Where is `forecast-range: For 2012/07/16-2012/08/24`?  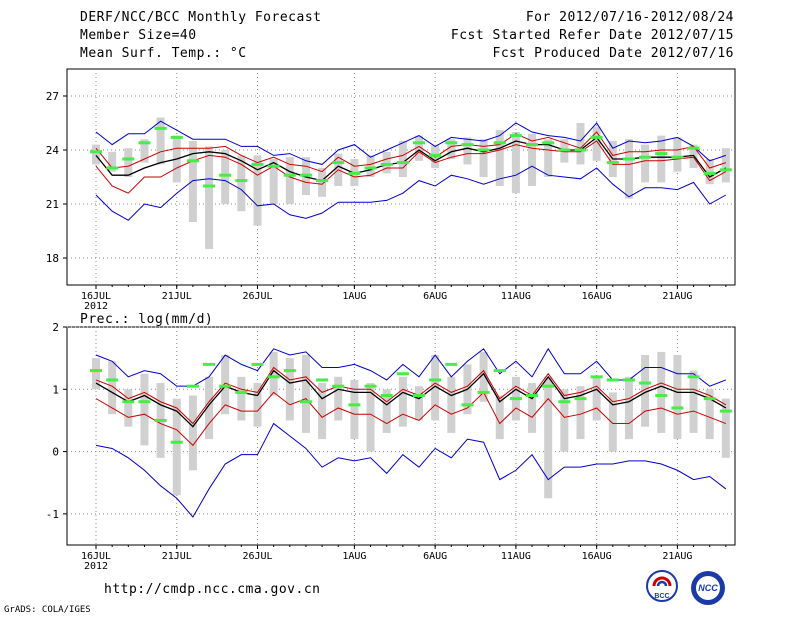
forecast-range: For 2012/07/16-2012/08/24 is located at coordinates (629, 17).